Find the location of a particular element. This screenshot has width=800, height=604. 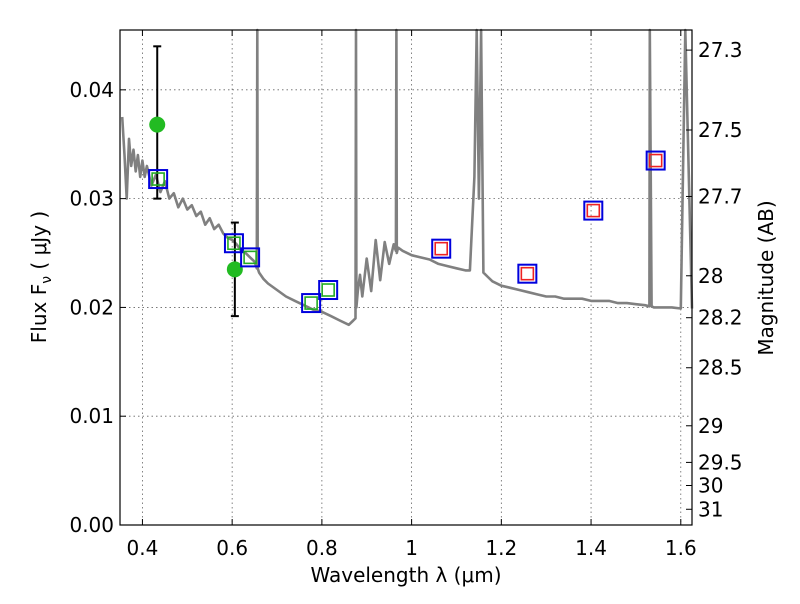

y-tick-label: 0.01 is located at coordinates (91, 416).